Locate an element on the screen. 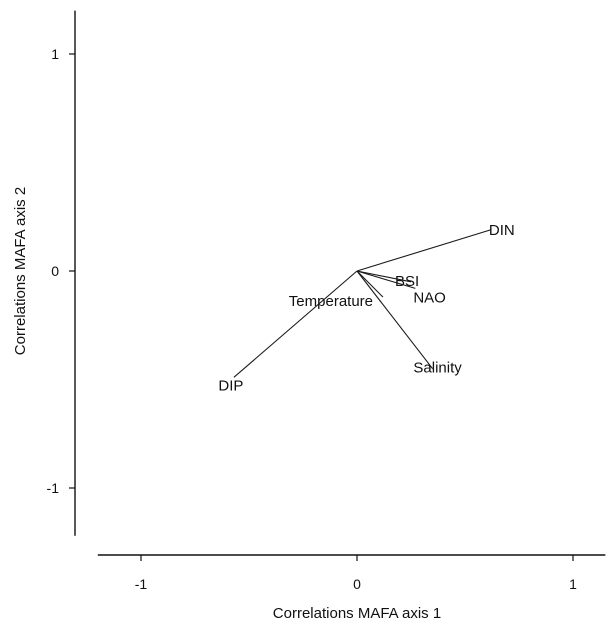 This screenshot has width=614, height=627. y-axis: -1 0 1 is located at coordinates (61, 273).